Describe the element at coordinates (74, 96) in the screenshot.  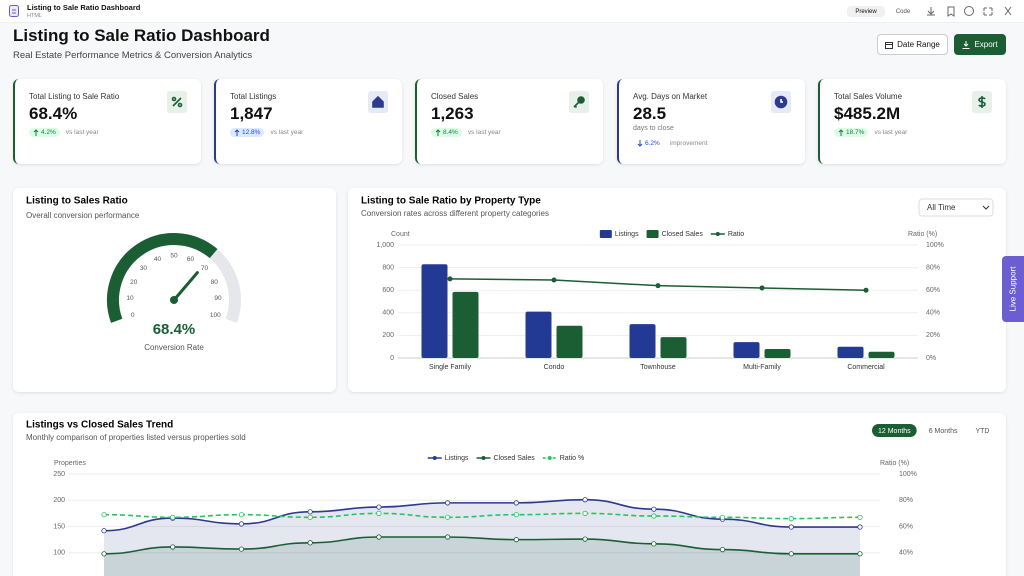
I see `kpi-label: Total Listing to Sale Ratio` at that location.